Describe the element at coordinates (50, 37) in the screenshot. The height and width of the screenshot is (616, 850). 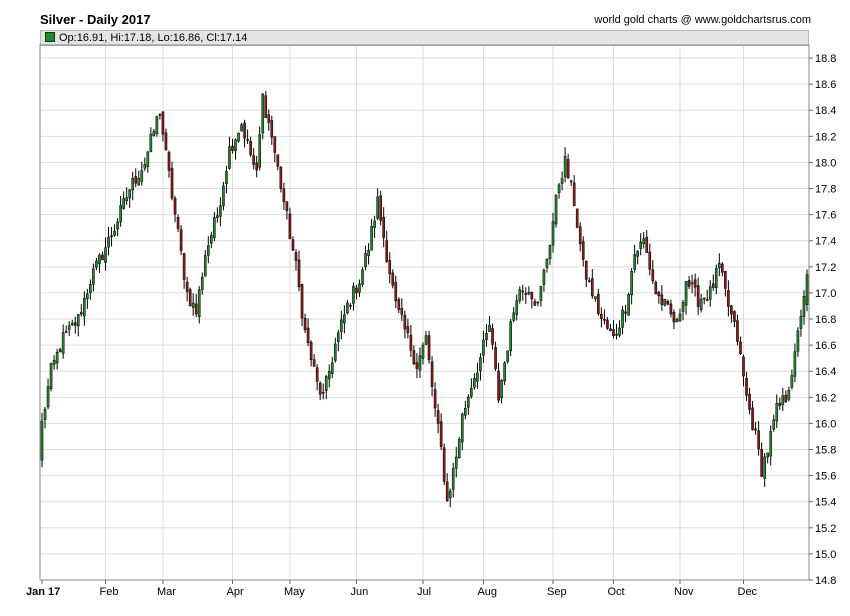
I see `legend-swatch-icon` at that location.